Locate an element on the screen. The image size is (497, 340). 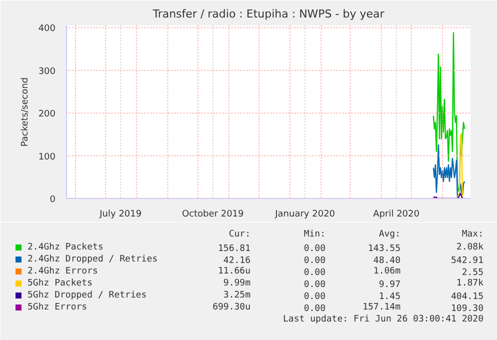
text: 156.81 is located at coordinates (234, 249).